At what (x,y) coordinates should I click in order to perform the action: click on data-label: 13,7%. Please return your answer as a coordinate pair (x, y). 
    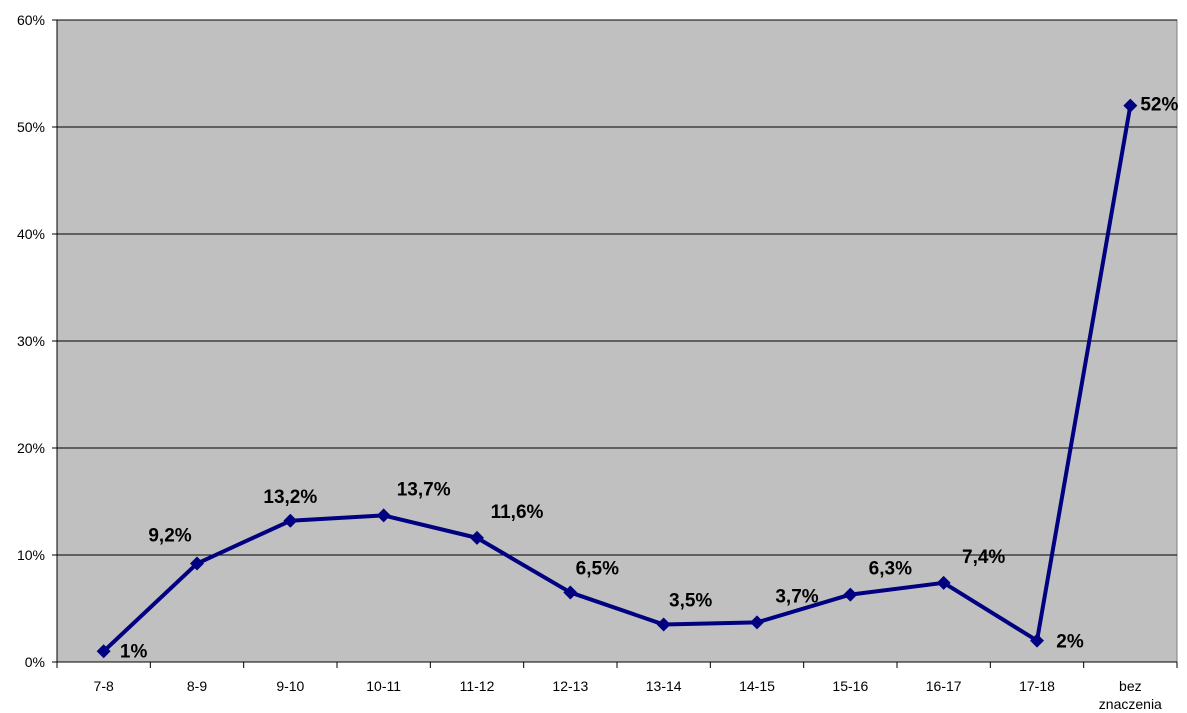
    Looking at the image, I should click on (424, 489).